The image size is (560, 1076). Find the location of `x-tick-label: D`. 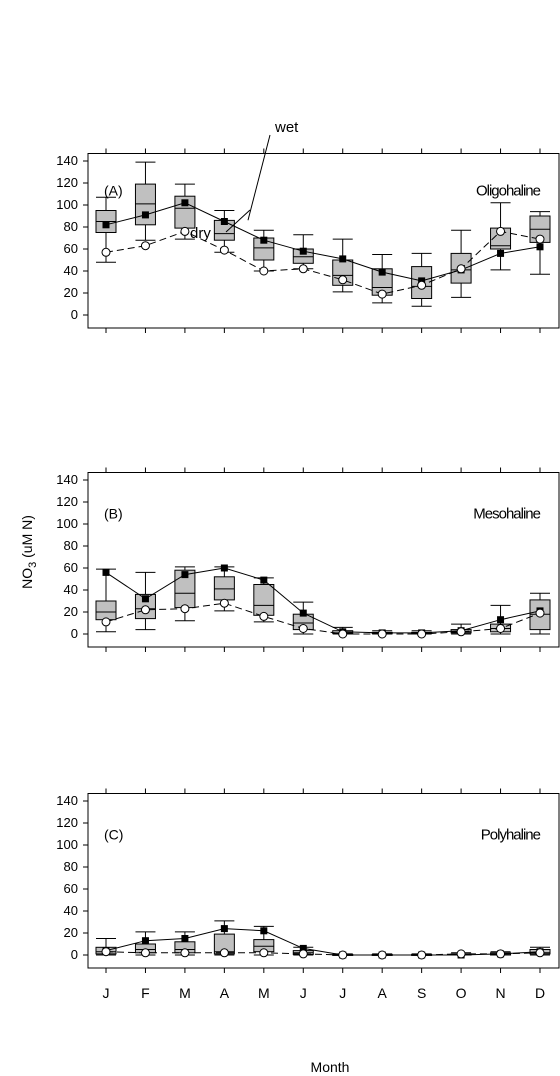

x-tick-label: D is located at coordinates (540, 993).